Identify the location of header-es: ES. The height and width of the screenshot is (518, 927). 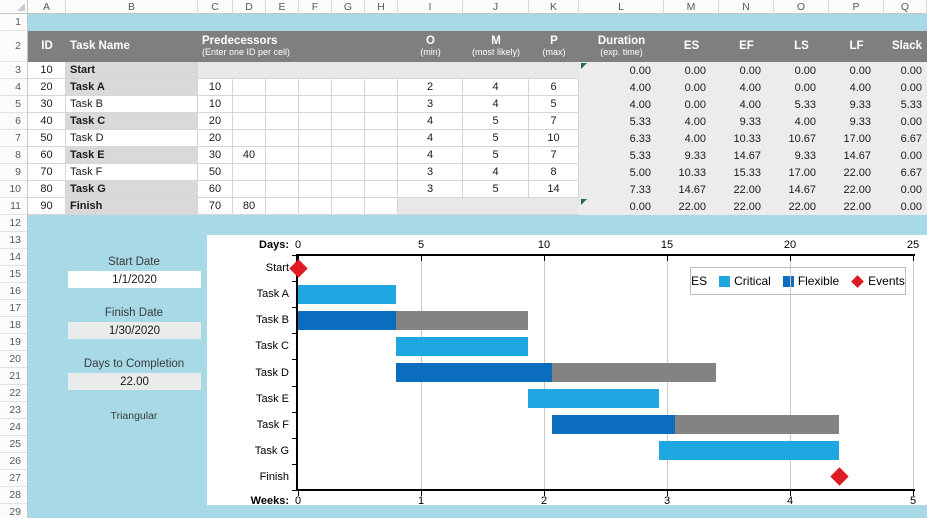
(691, 46).